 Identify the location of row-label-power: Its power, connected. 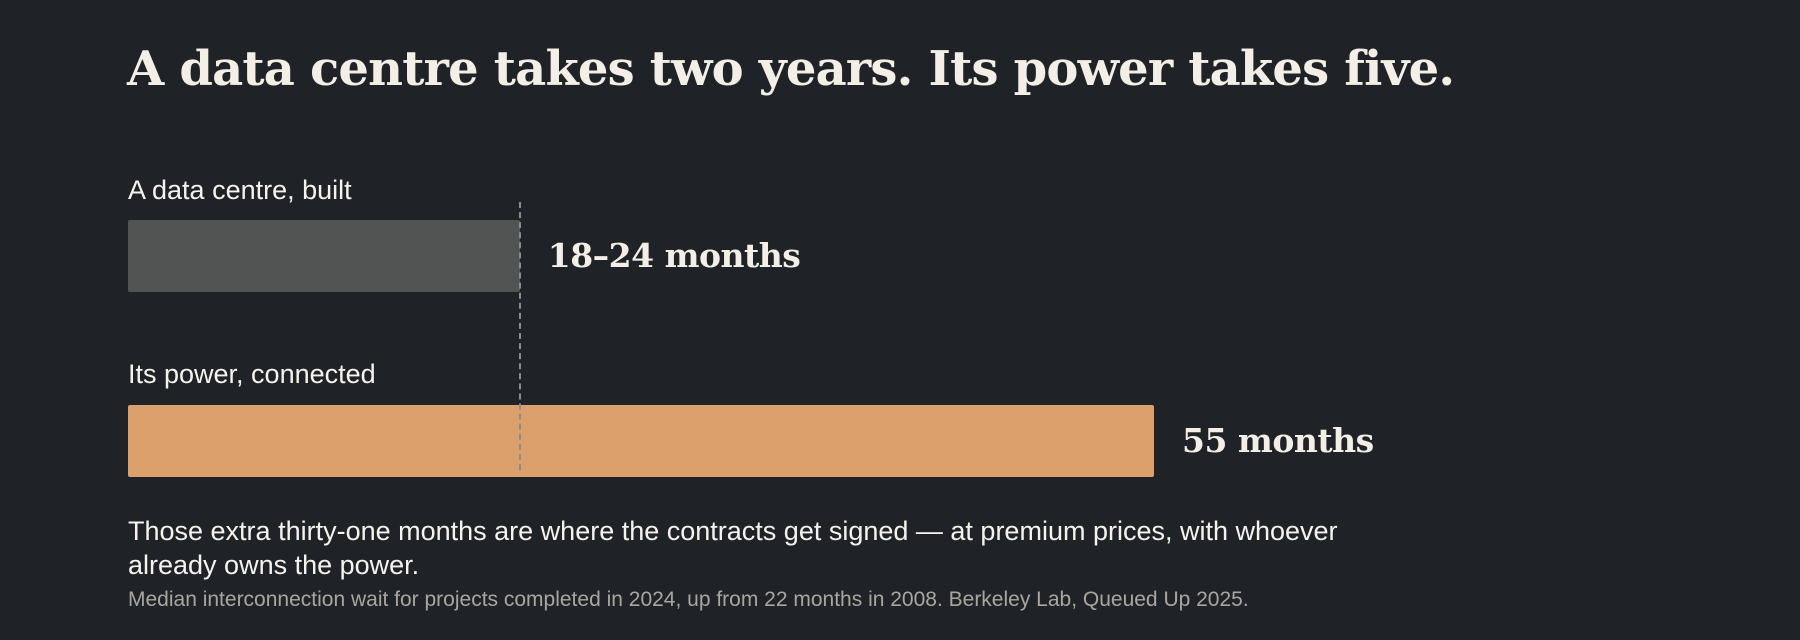
(252, 374).